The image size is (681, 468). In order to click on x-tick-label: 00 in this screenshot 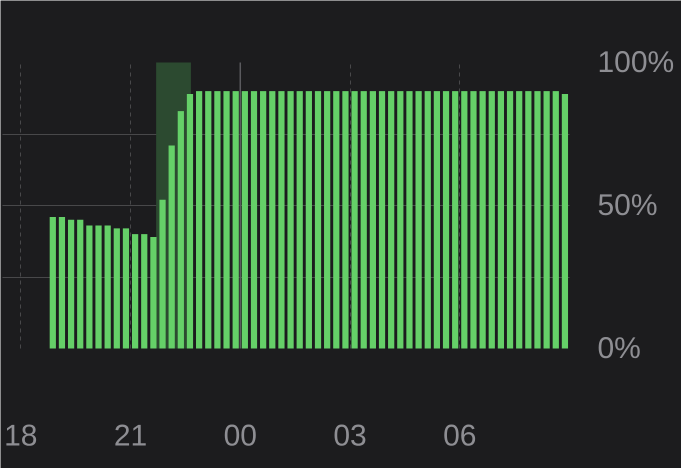, I will do `click(240, 436)`.